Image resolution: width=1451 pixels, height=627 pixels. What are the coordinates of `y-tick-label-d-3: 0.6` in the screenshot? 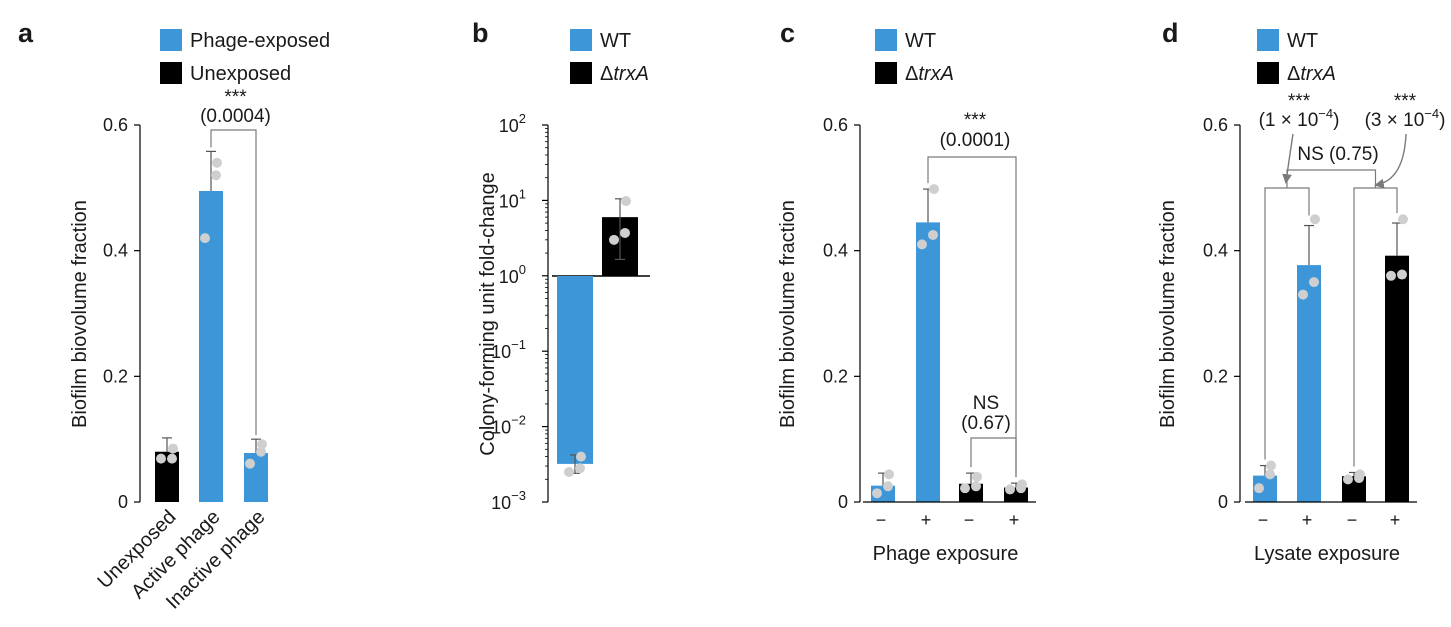 It's located at (1215, 125).